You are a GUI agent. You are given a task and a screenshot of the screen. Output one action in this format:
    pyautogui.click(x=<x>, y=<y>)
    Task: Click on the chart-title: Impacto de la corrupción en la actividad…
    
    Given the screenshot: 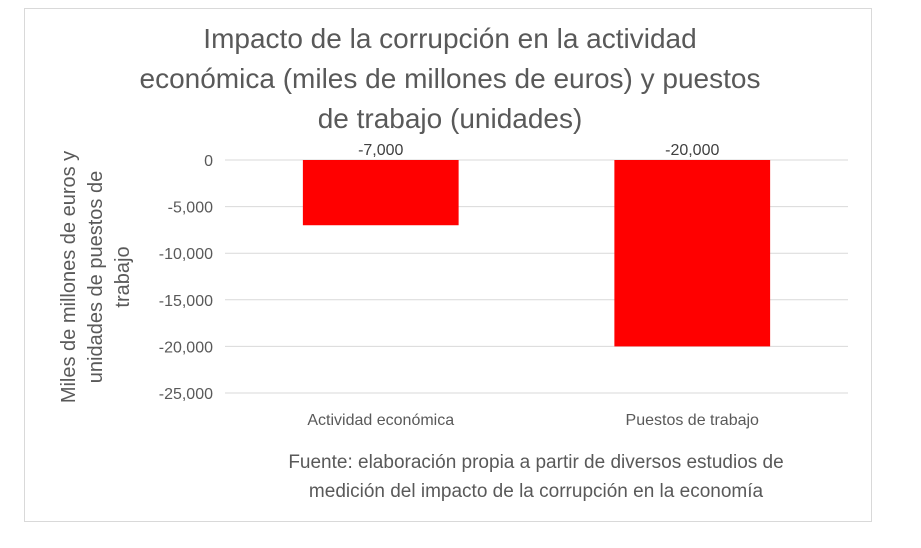 What is the action you would take?
    pyautogui.click(x=450, y=78)
    